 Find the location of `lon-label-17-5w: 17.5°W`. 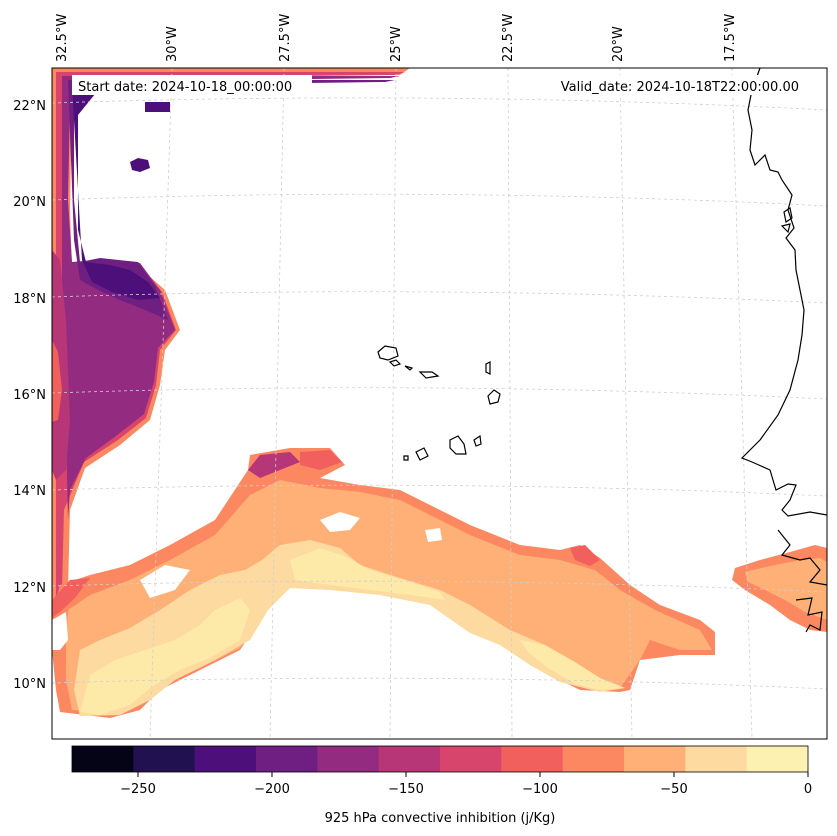

lon-label-17-5w: 17.5°W is located at coordinates (730, 38).